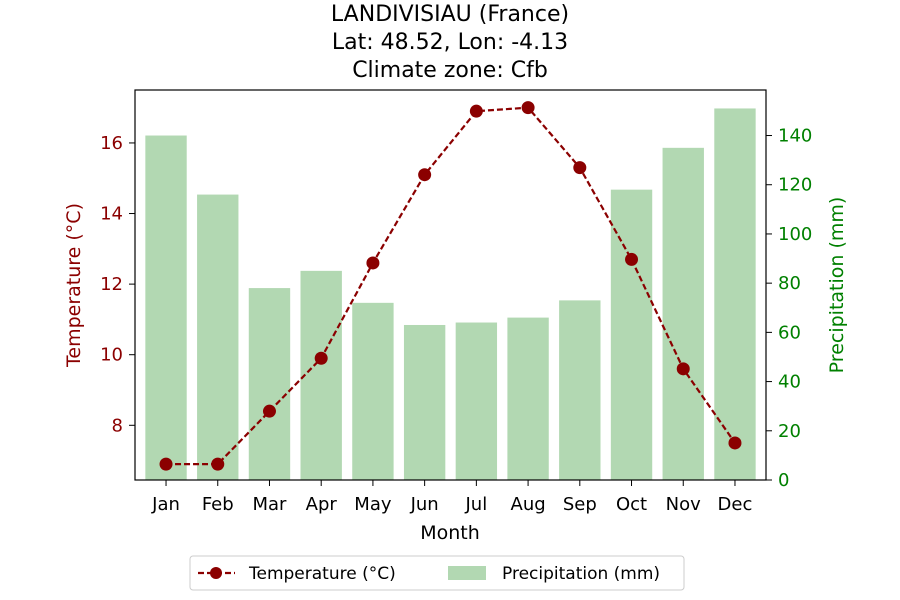 This screenshot has height=600, width=900. Describe the element at coordinates (789, 332) in the screenshot. I see `right-tick-label: 60` at that location.